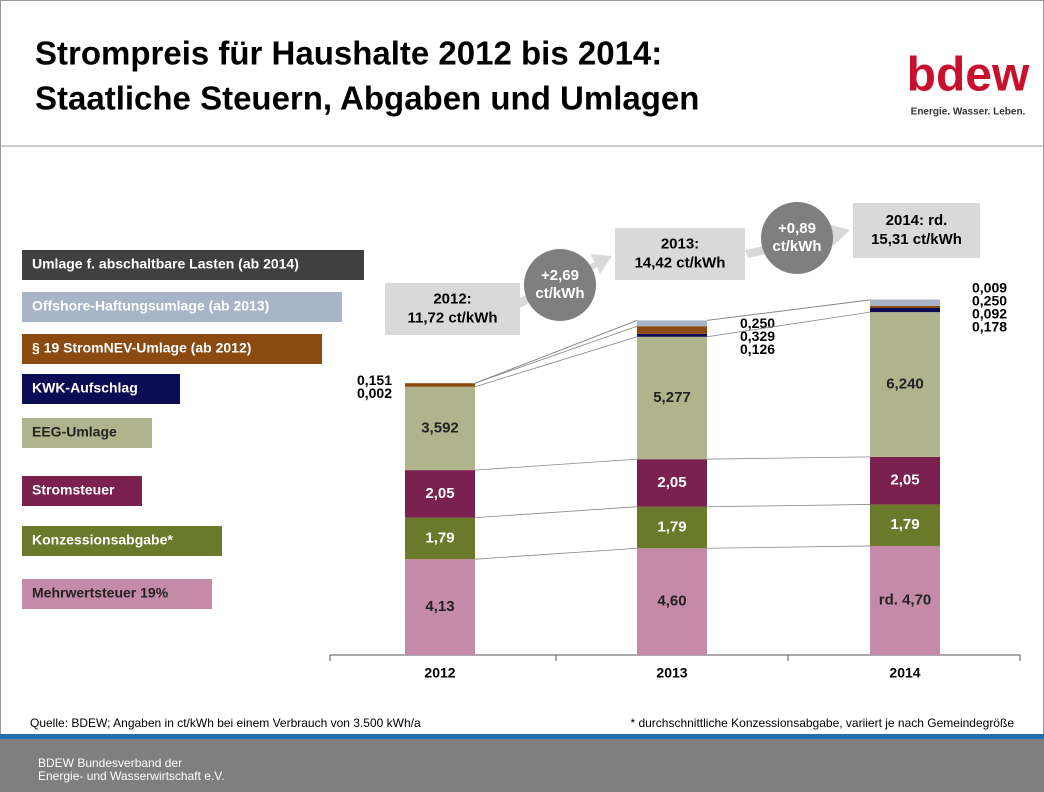  What do you see at coordinates (757, 349) in the screenshot?
I see `value-label: 0,126` at bounding box center [757, 349].